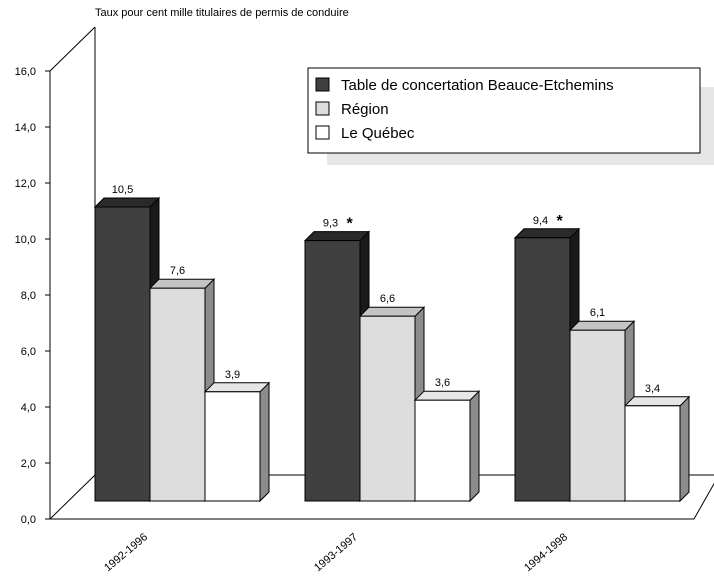 This screenshot has height=579, width=714. Describe the element at coordinates (25, 72) in the screenshot. I see `y-tick-label: 16,0` at that location.